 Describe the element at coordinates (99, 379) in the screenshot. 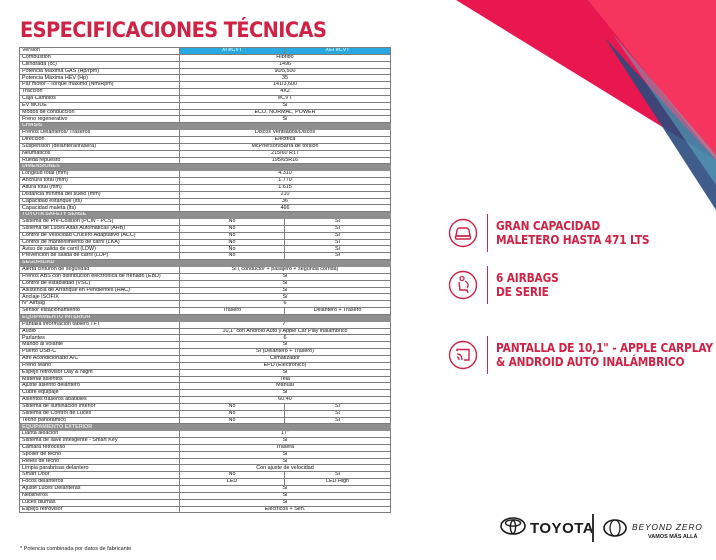

I see `spec-label: Material asientos` at that location.